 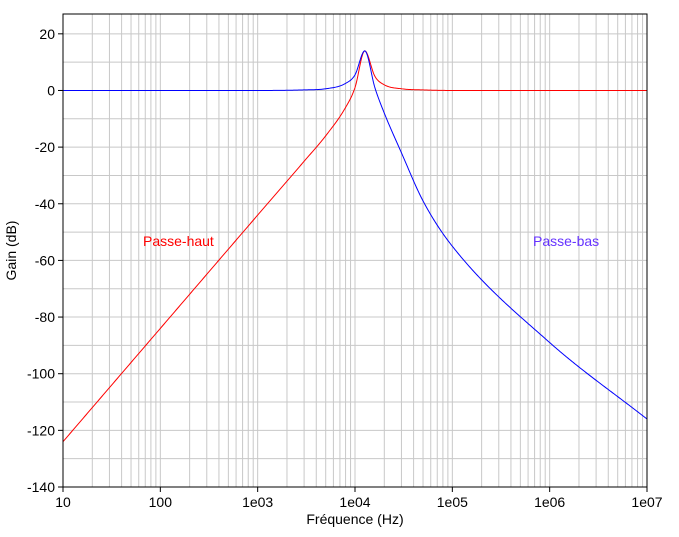 What do you see at coordinates (549, 502) in the screenshot?
I see `x-tick-label: 1e06` at bounding box center [549, 502].